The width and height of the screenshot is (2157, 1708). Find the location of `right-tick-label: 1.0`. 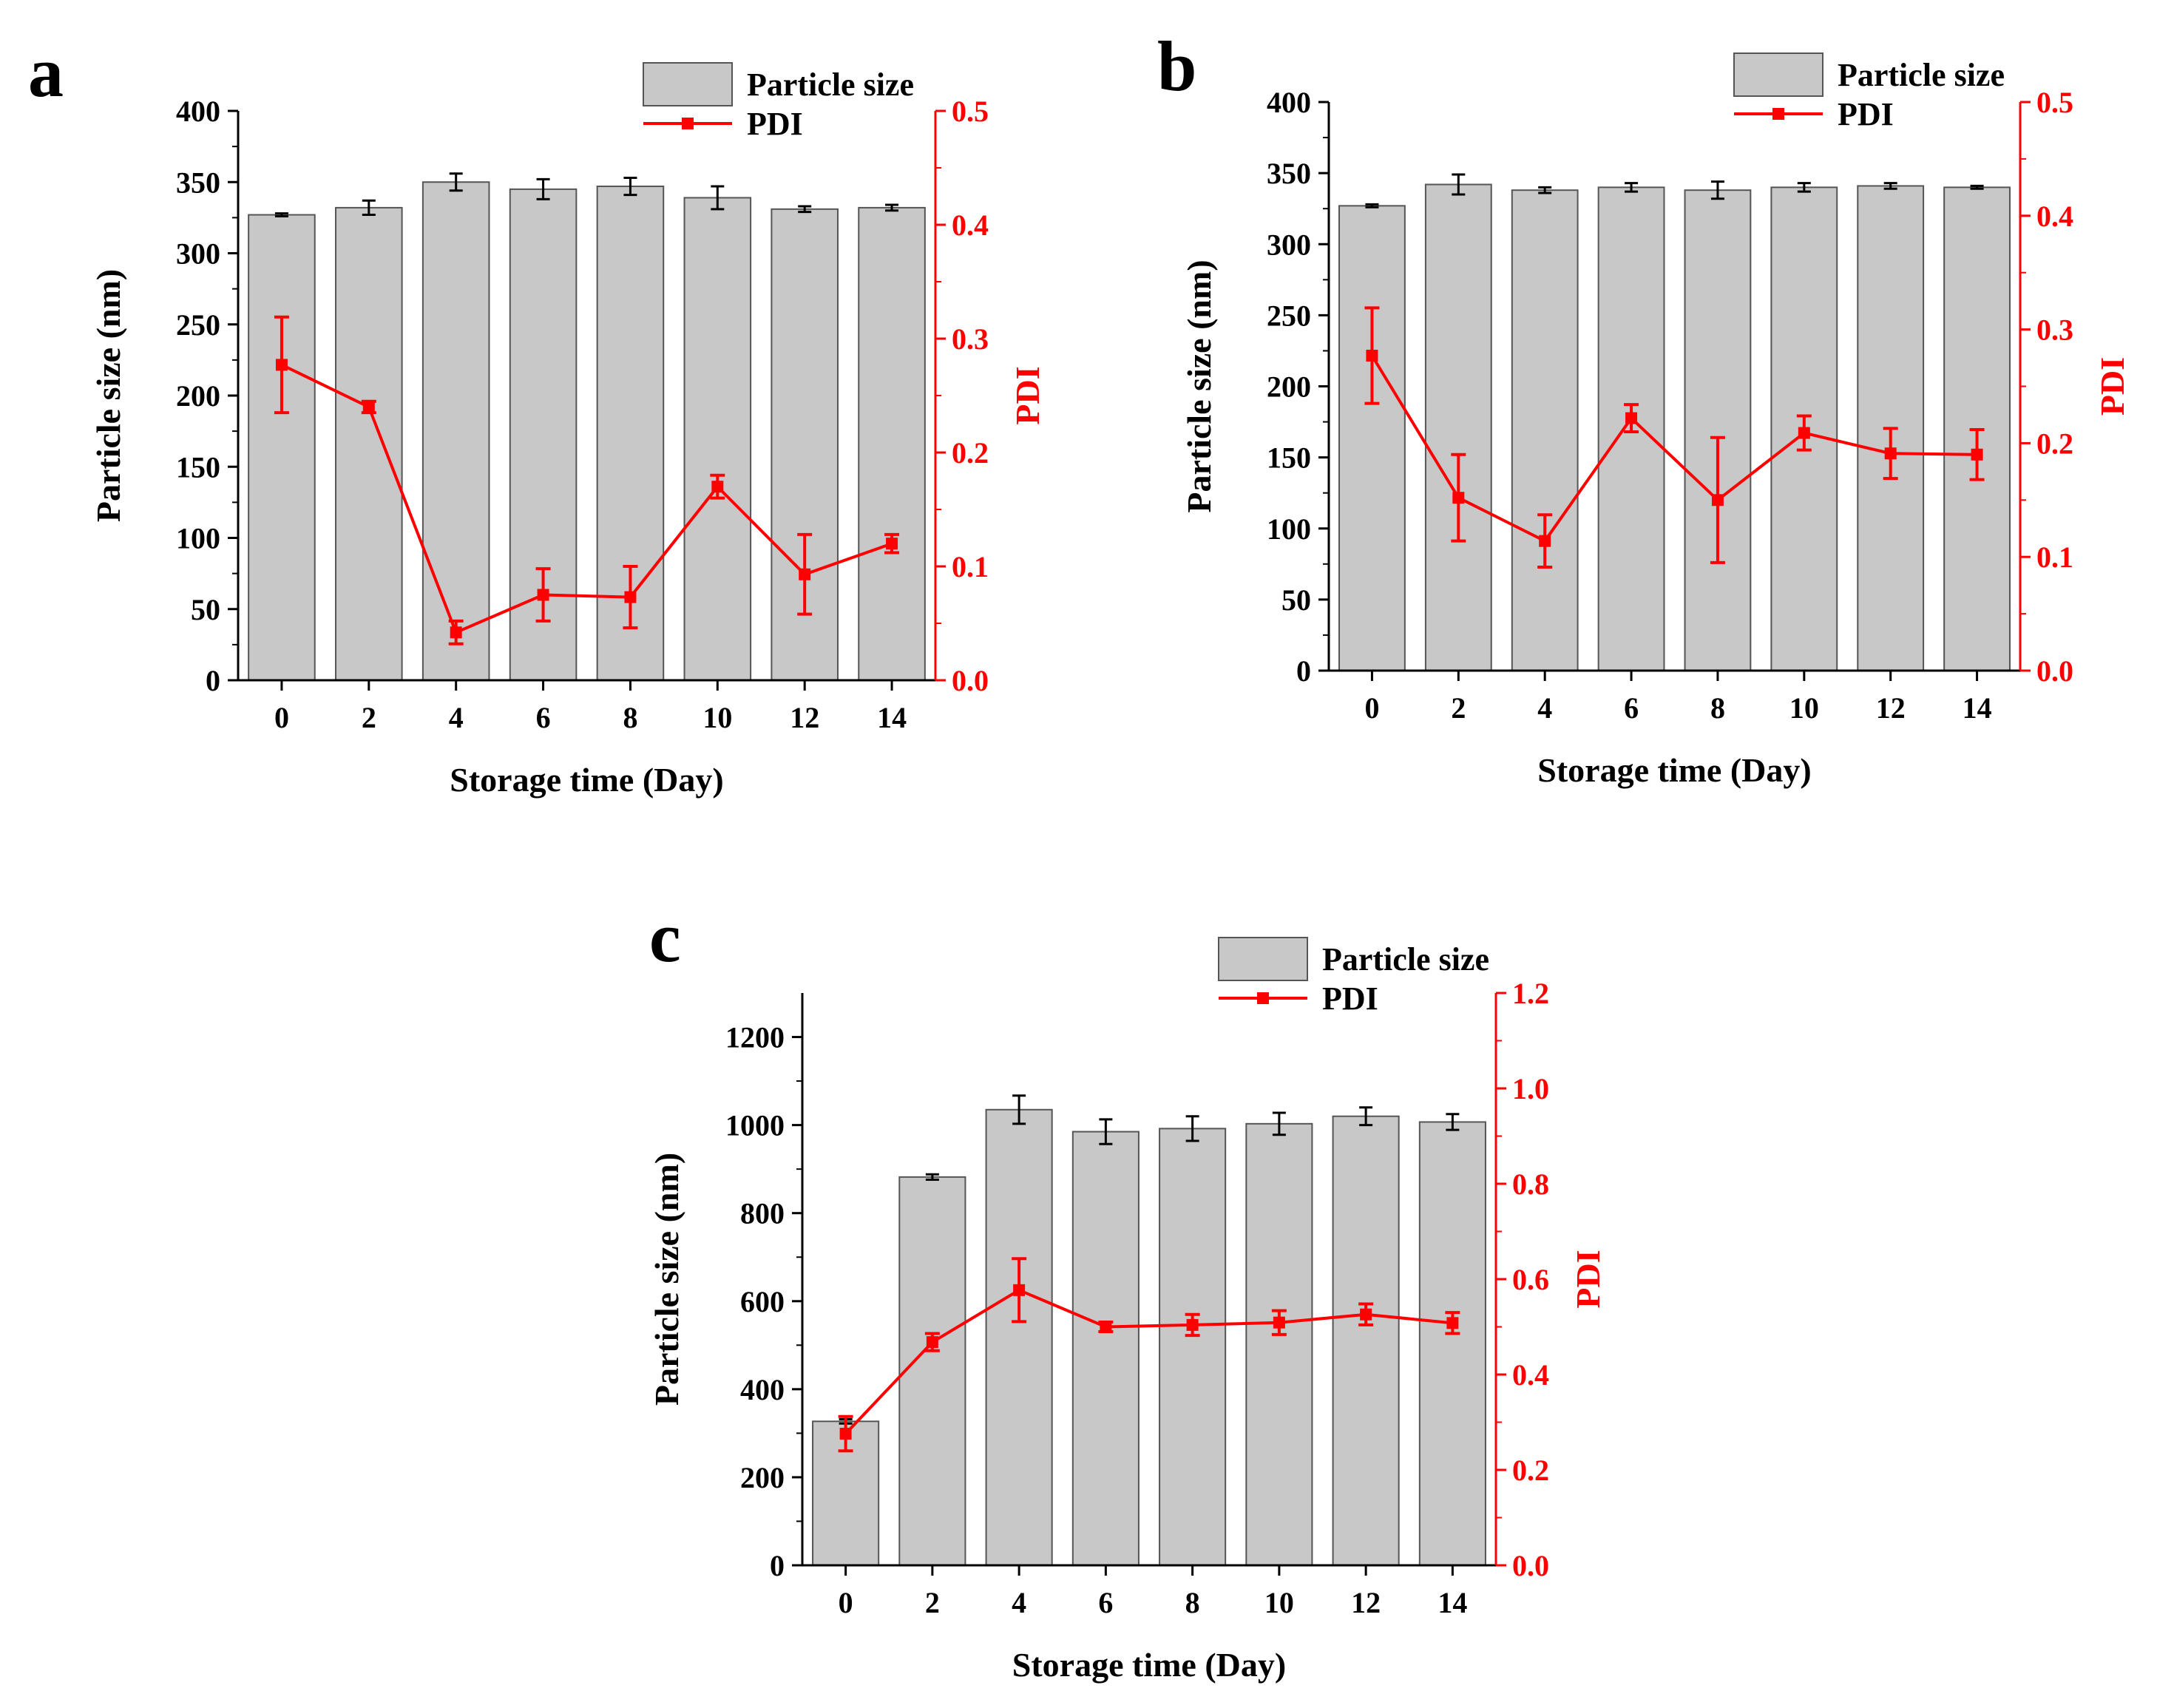

right-tick-label: 1.0 is located at coordinates (1530, 1088).